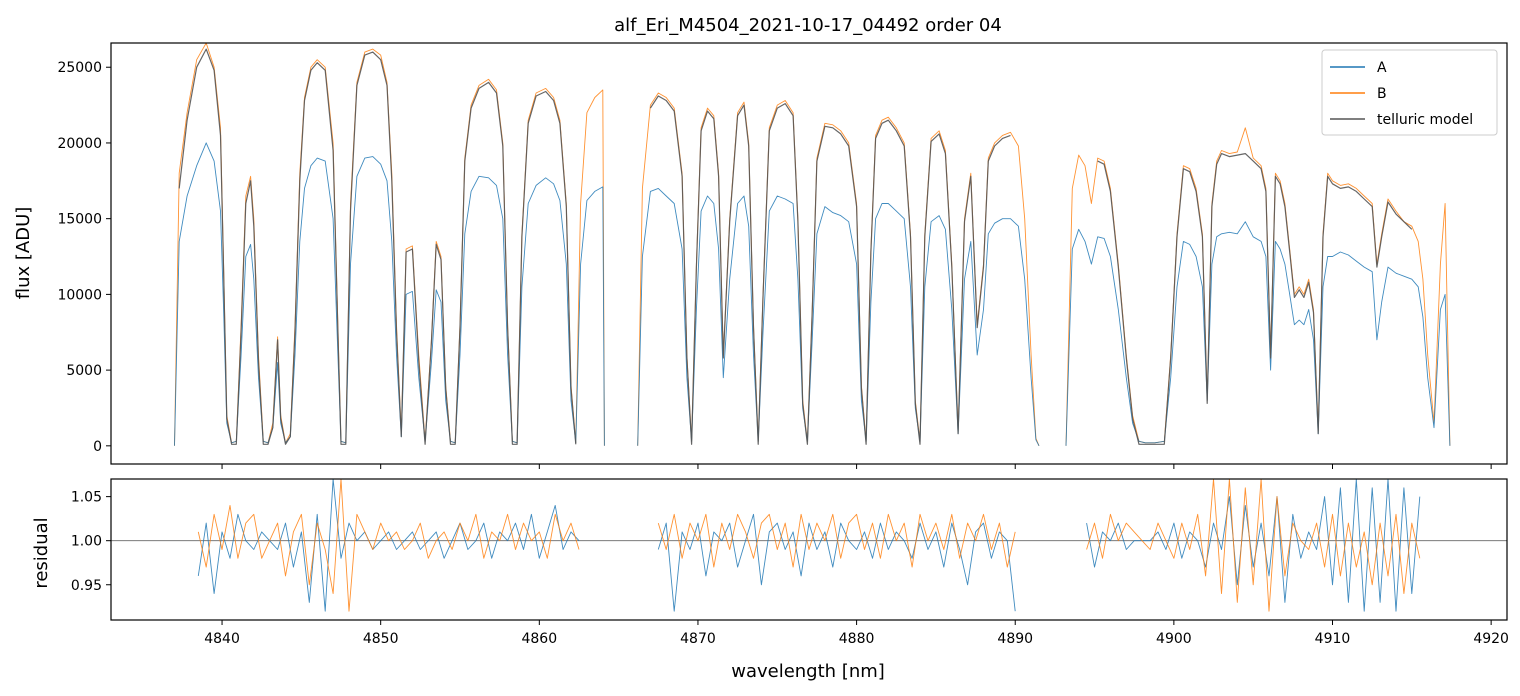 The height and width of the screenshot is (696, 1520). What do you see at coordinates (1382, 94) in the screenshot?
I see `legend-label-b: B` at bounding box center [1382, 94].